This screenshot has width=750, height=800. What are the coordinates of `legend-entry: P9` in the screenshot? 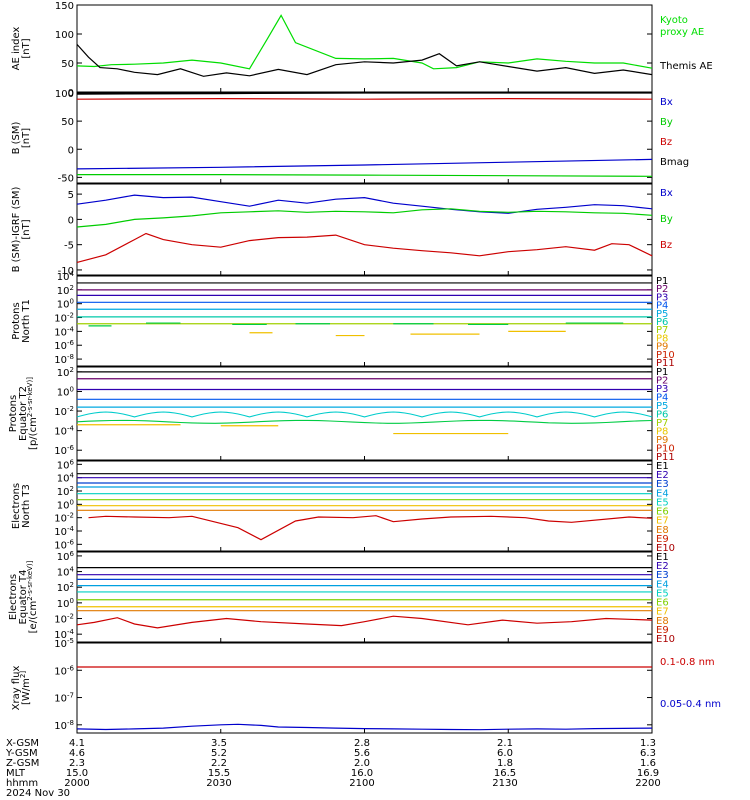 It's located at (662, 440).